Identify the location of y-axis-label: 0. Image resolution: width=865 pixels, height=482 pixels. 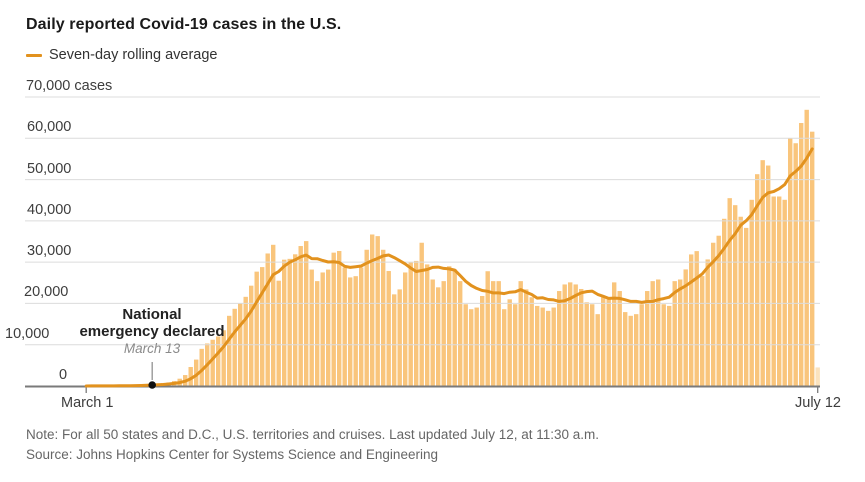
(63, 375).